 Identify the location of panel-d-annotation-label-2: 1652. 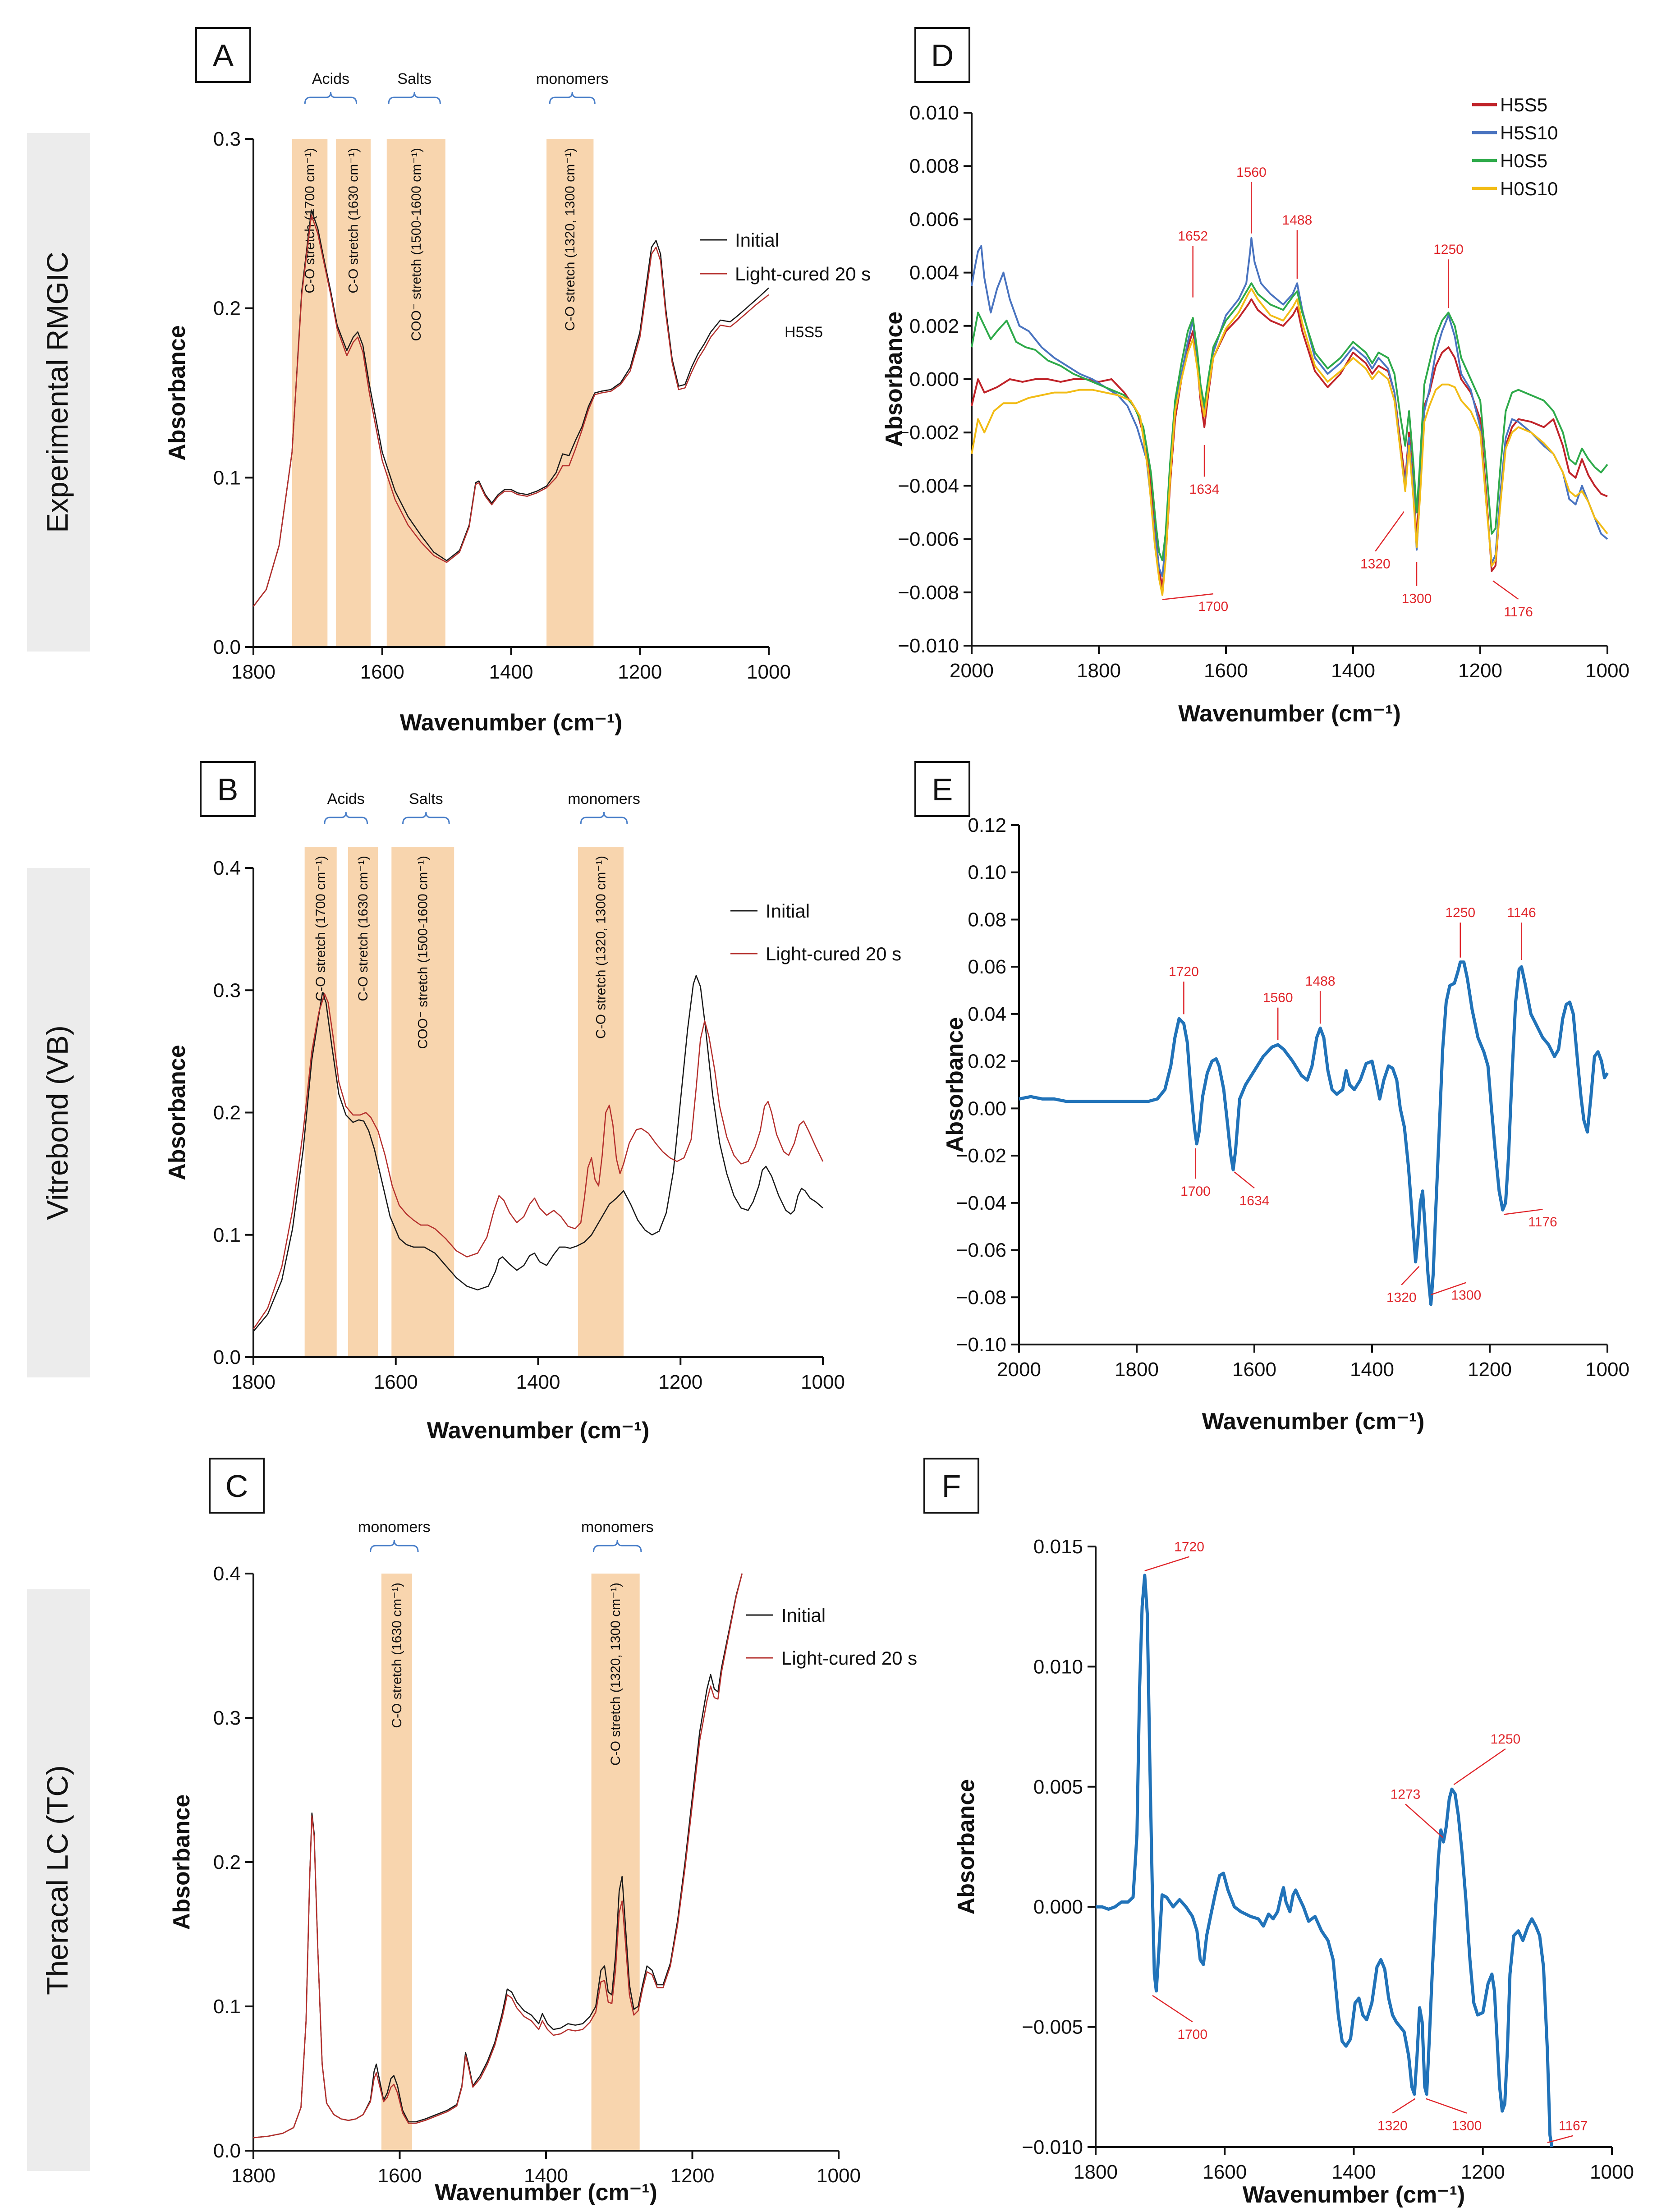
(1193, 237).